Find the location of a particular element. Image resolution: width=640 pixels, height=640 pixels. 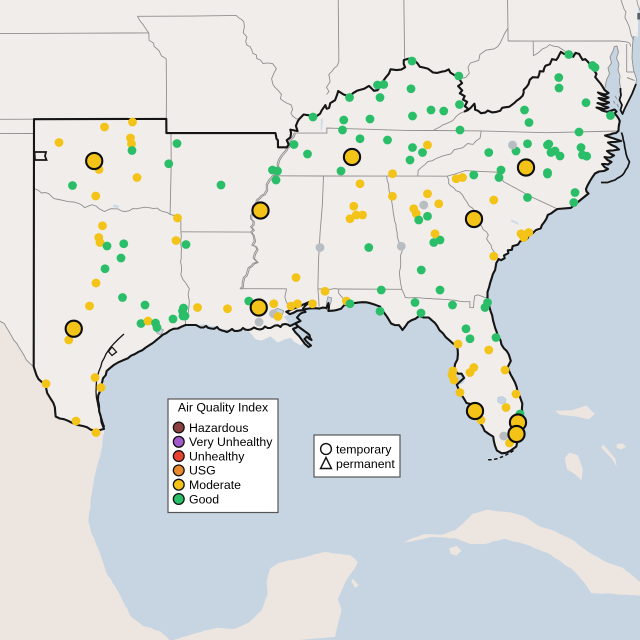

svg-text: permanent is located at coordinates (365, 464).